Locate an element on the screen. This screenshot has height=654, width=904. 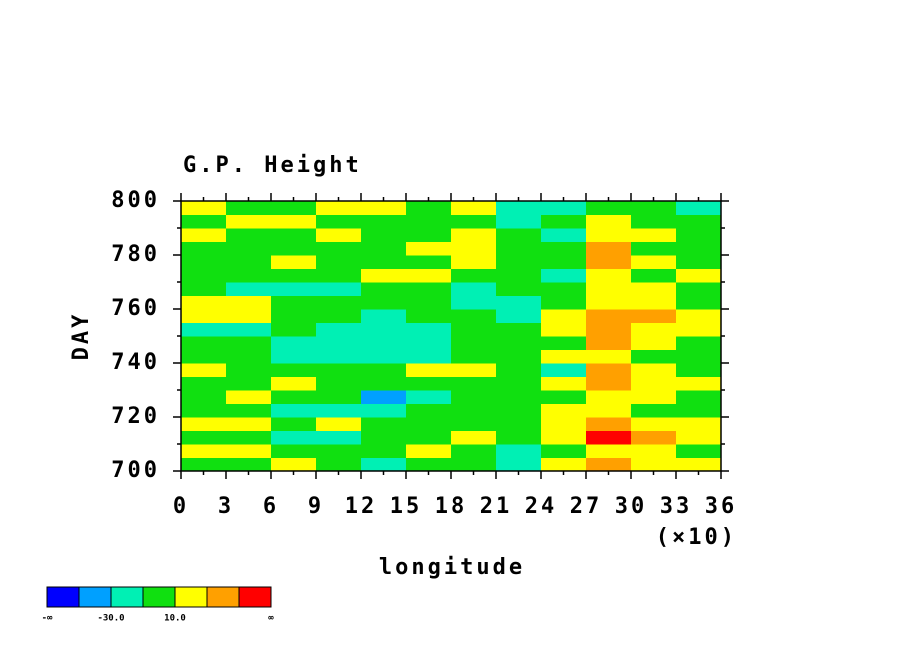
x-axis-label: longitude is located at coordinates (452, 567).